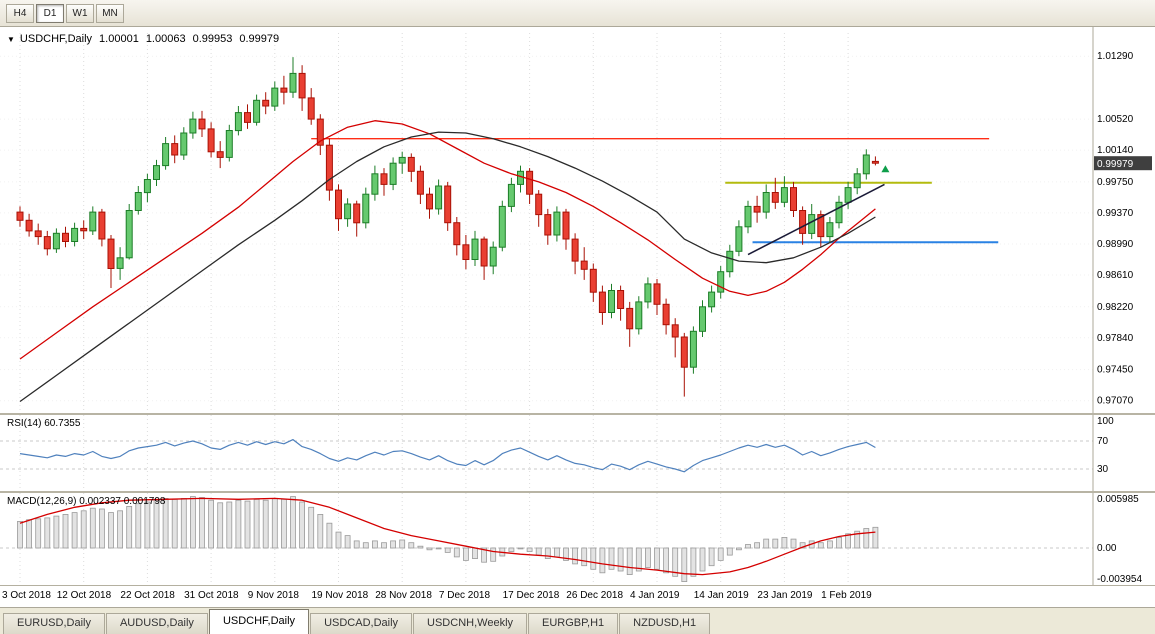 This screenshot has height=634, width=1155. Describe the element at coordinates (50, 13) in the screenshot. I see `timeframe-button-d1: D1` at that location.